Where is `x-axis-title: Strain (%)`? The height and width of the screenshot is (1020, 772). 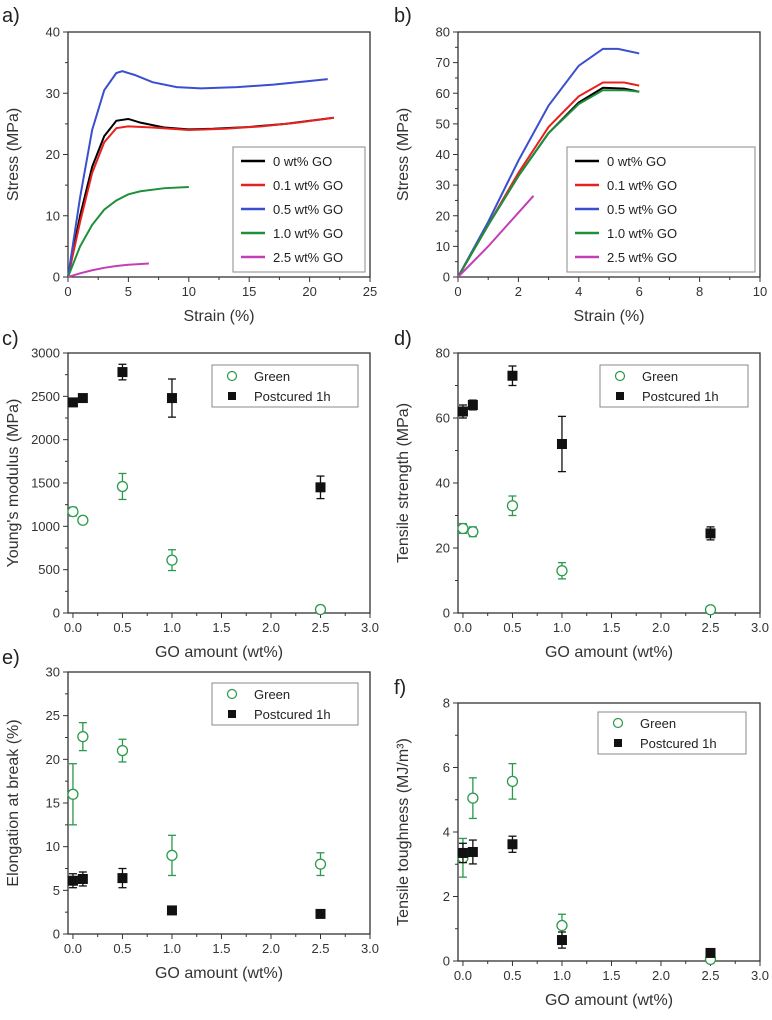 x-axis-title: Strain (%) is located at coordinates (608, 316).